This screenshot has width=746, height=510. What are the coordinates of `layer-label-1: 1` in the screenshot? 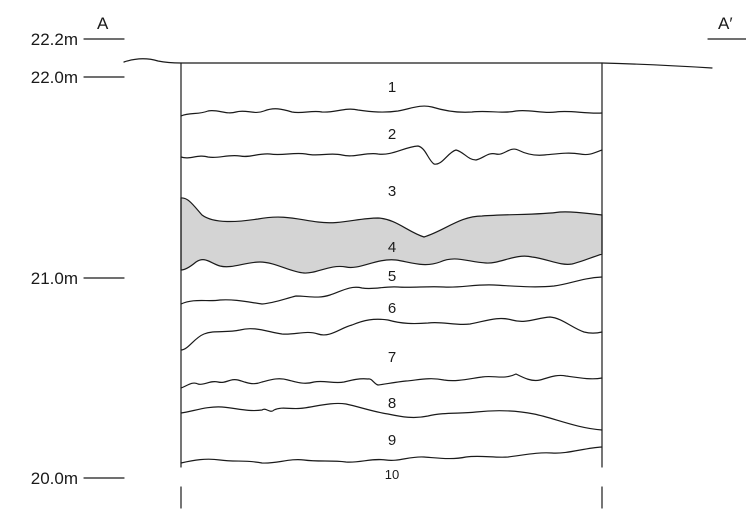 It's located at (392, 87).